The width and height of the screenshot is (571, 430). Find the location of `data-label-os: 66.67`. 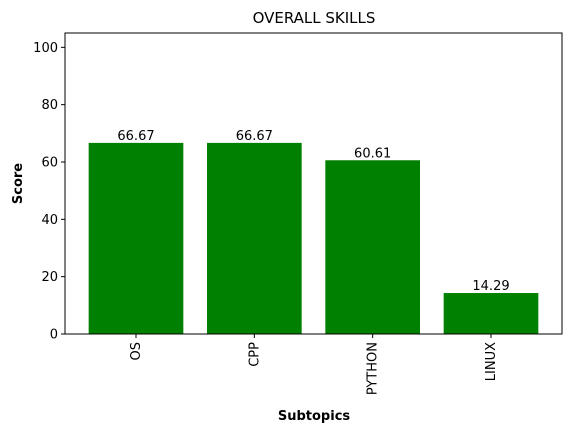

data-label-os: 66.67 is located at coordinates (135, 136).